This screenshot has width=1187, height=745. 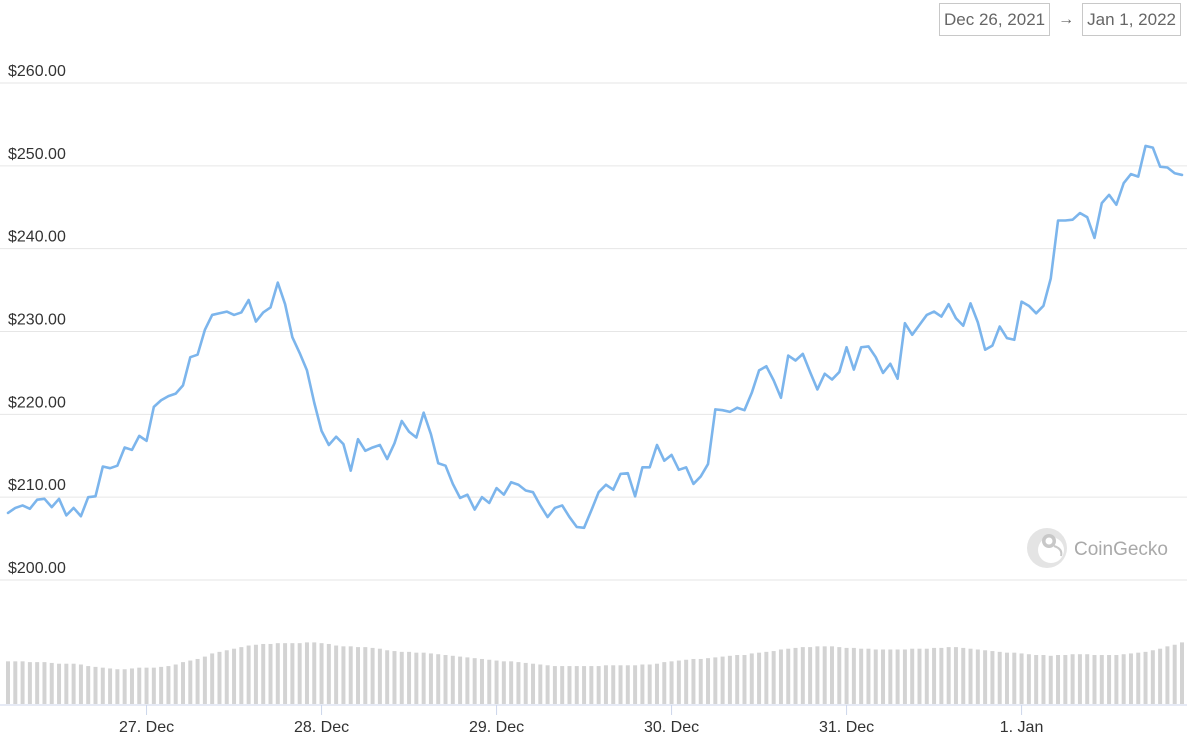 I want to click on coingecko-watermark: CoinGecko, so click(x=1097, y=548).